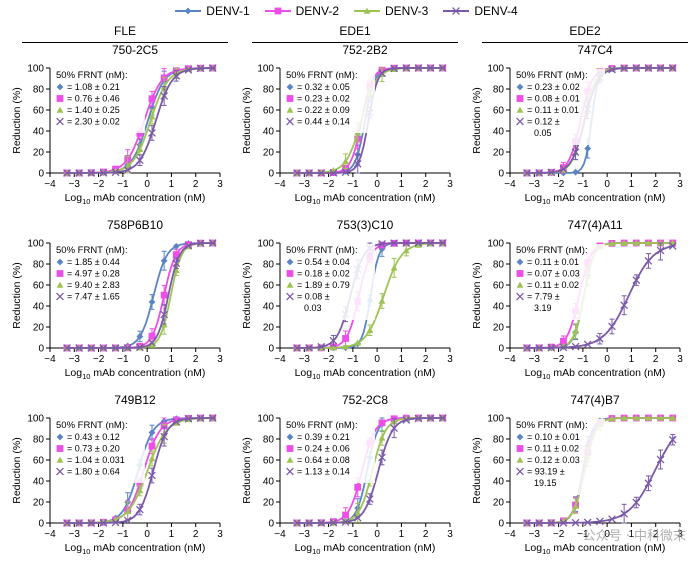 This screenshot has width=692, height=563. What do you see at coordinates (553, 274) in the screenshot?
I see `frnt-value: = 0.07 ± 0.03` at bounding box center [553, 274].